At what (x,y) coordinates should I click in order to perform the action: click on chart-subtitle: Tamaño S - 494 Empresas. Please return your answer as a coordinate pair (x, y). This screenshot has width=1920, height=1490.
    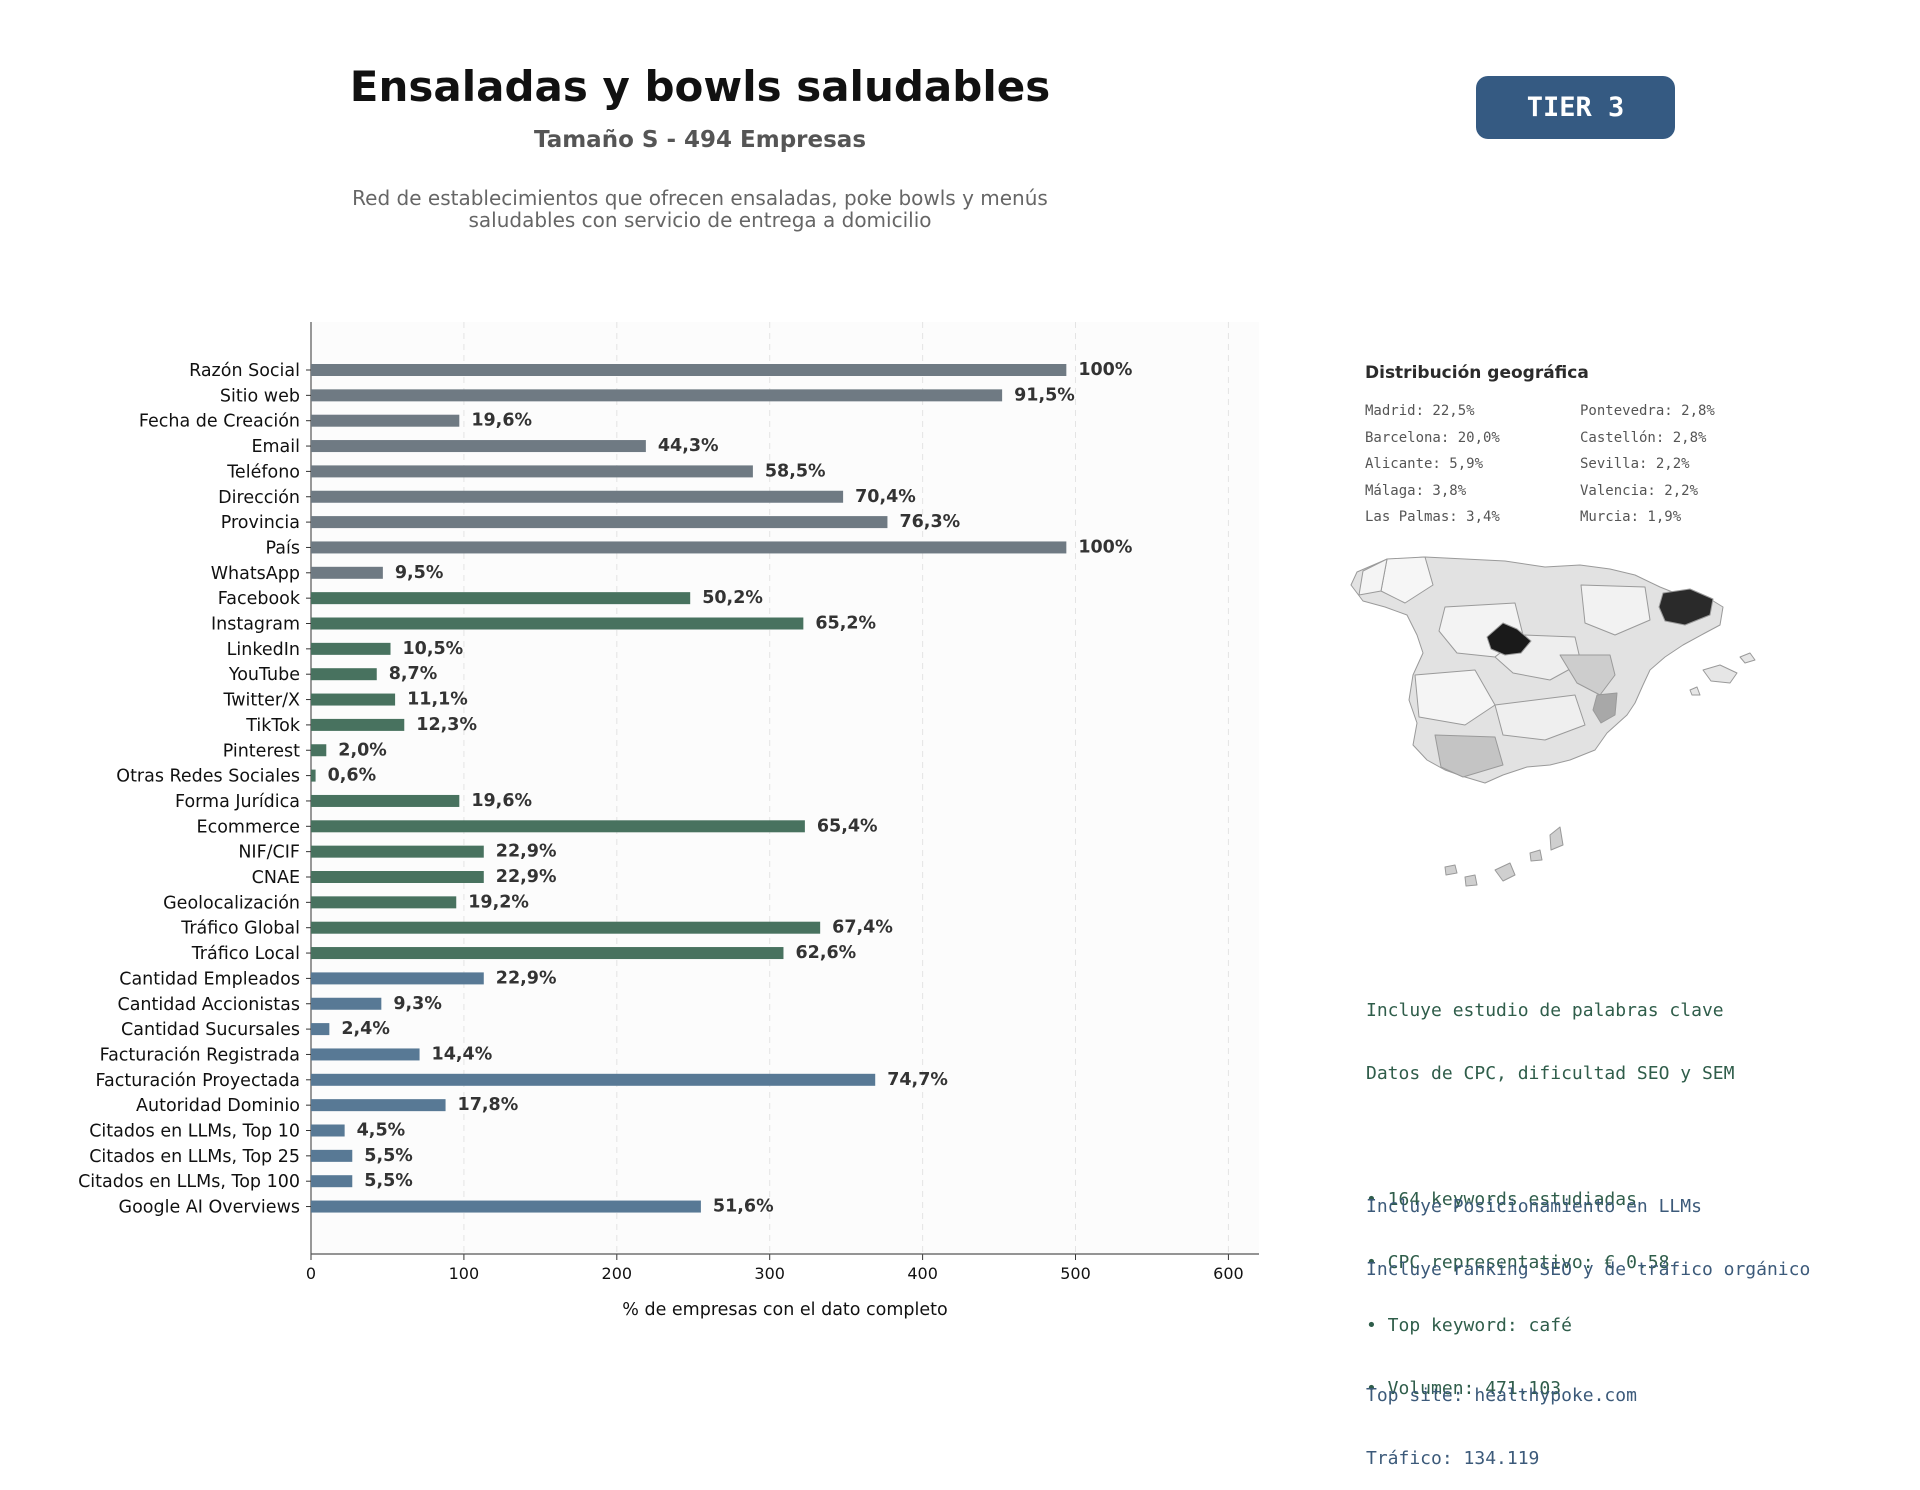
    Looking at the image, I should click on (700, 140).